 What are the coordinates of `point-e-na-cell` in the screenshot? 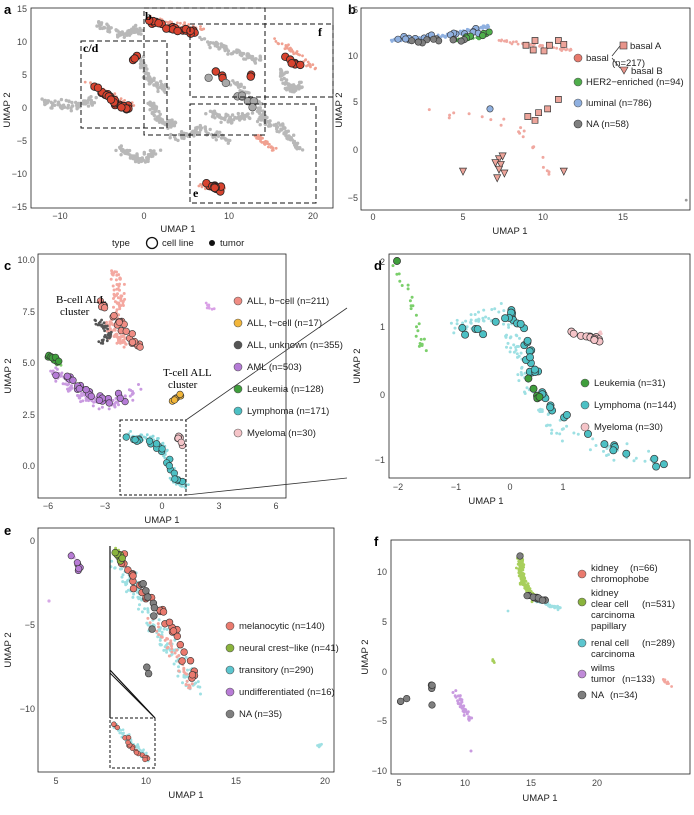 It's located at (147, 667).